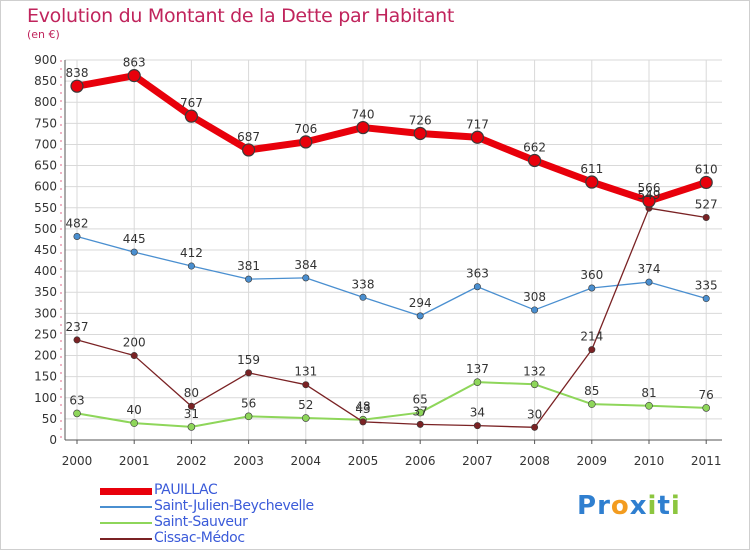 Image resolution: width=750 pixels, height=550 pixels. I want to click on x-tick-label: 2009, so click(592, 461).